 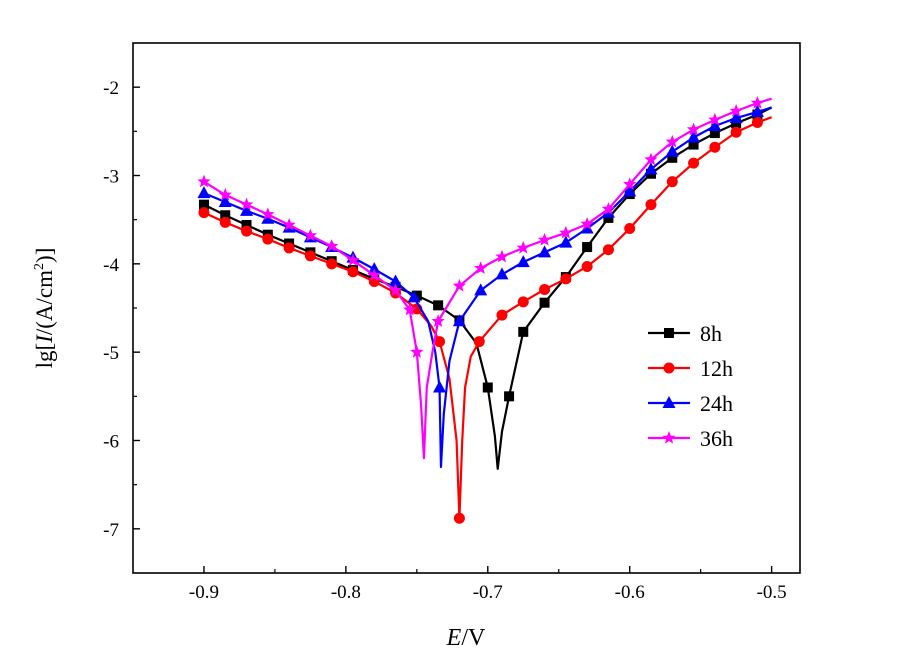 What do you see at coordinates (690, 438) in the screenshot?
I see `legend-item-36h: 36h` at bounding box center [690, 438].